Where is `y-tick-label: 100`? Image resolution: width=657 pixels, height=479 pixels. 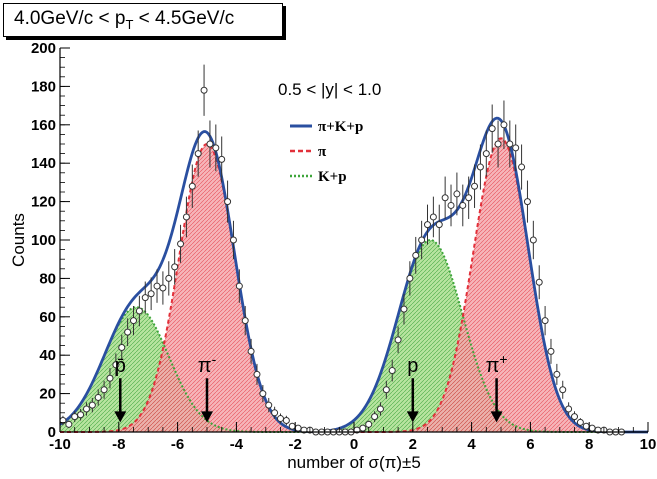 y-tick-label: 100 is located at coordinates (43, 240).